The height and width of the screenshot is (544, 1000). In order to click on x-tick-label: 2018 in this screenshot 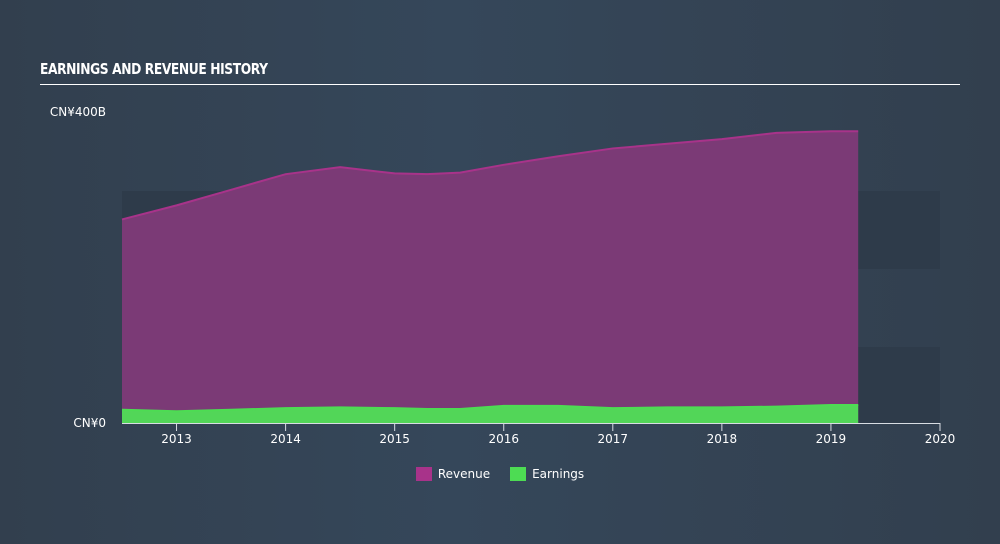, I will do `click(722, 439)`.